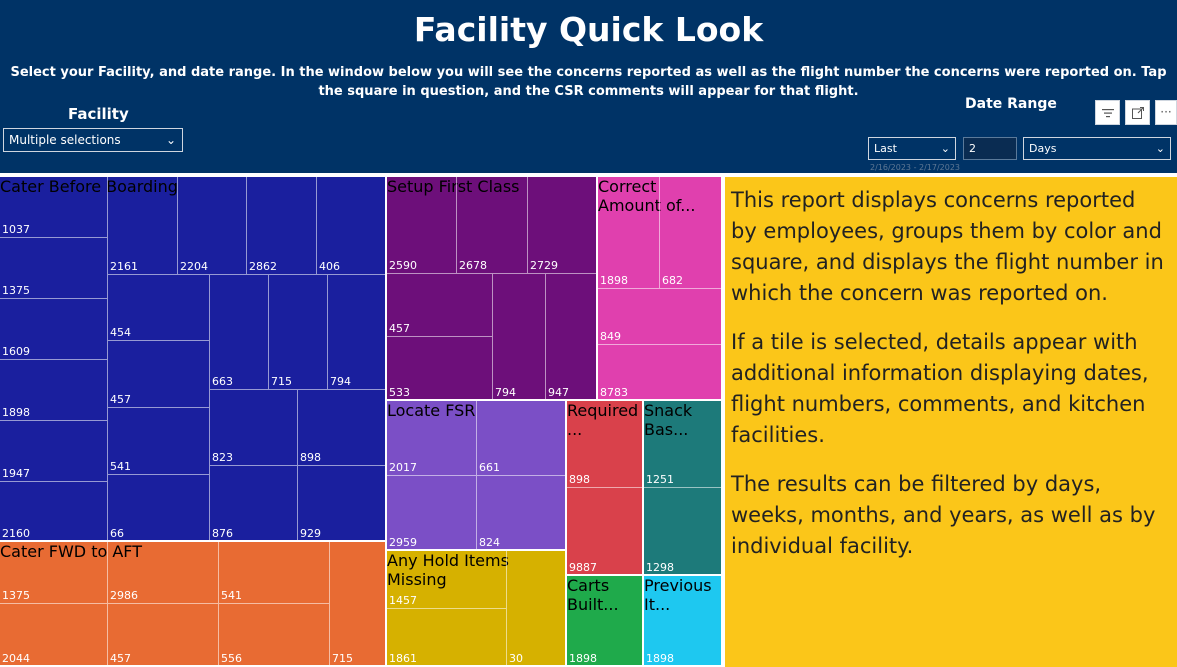  What do you see at coordinates (403, 600) in the screenshot?
I see `flight-number: 1457` at bounding box center [403, 600].